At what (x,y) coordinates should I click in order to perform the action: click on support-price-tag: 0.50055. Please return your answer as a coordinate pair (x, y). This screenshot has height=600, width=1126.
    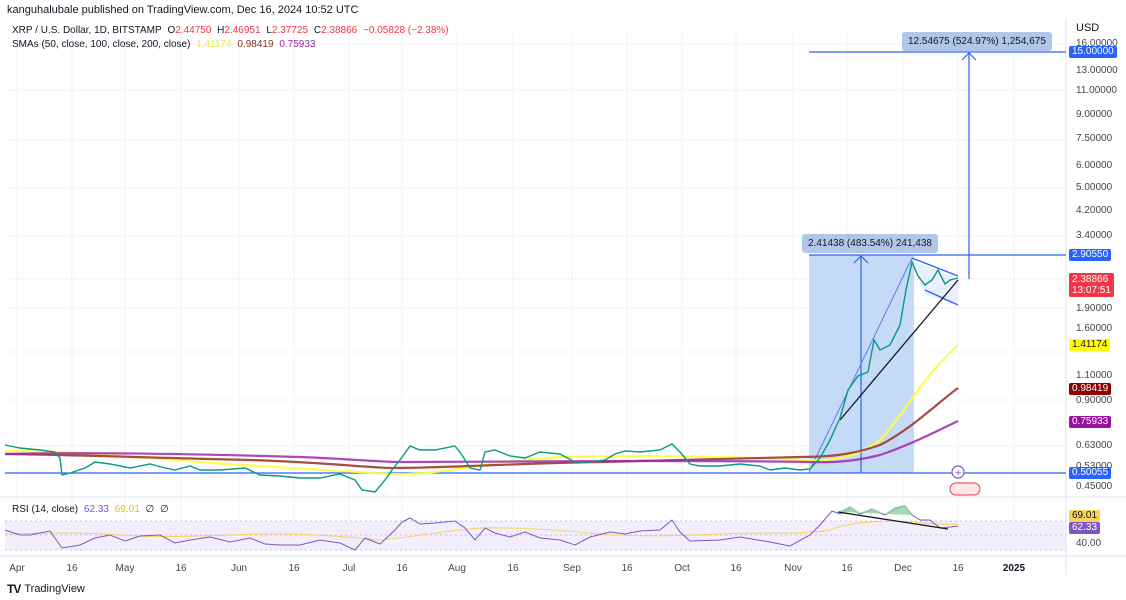
    Looking at the image, I should click on (1090, 473).